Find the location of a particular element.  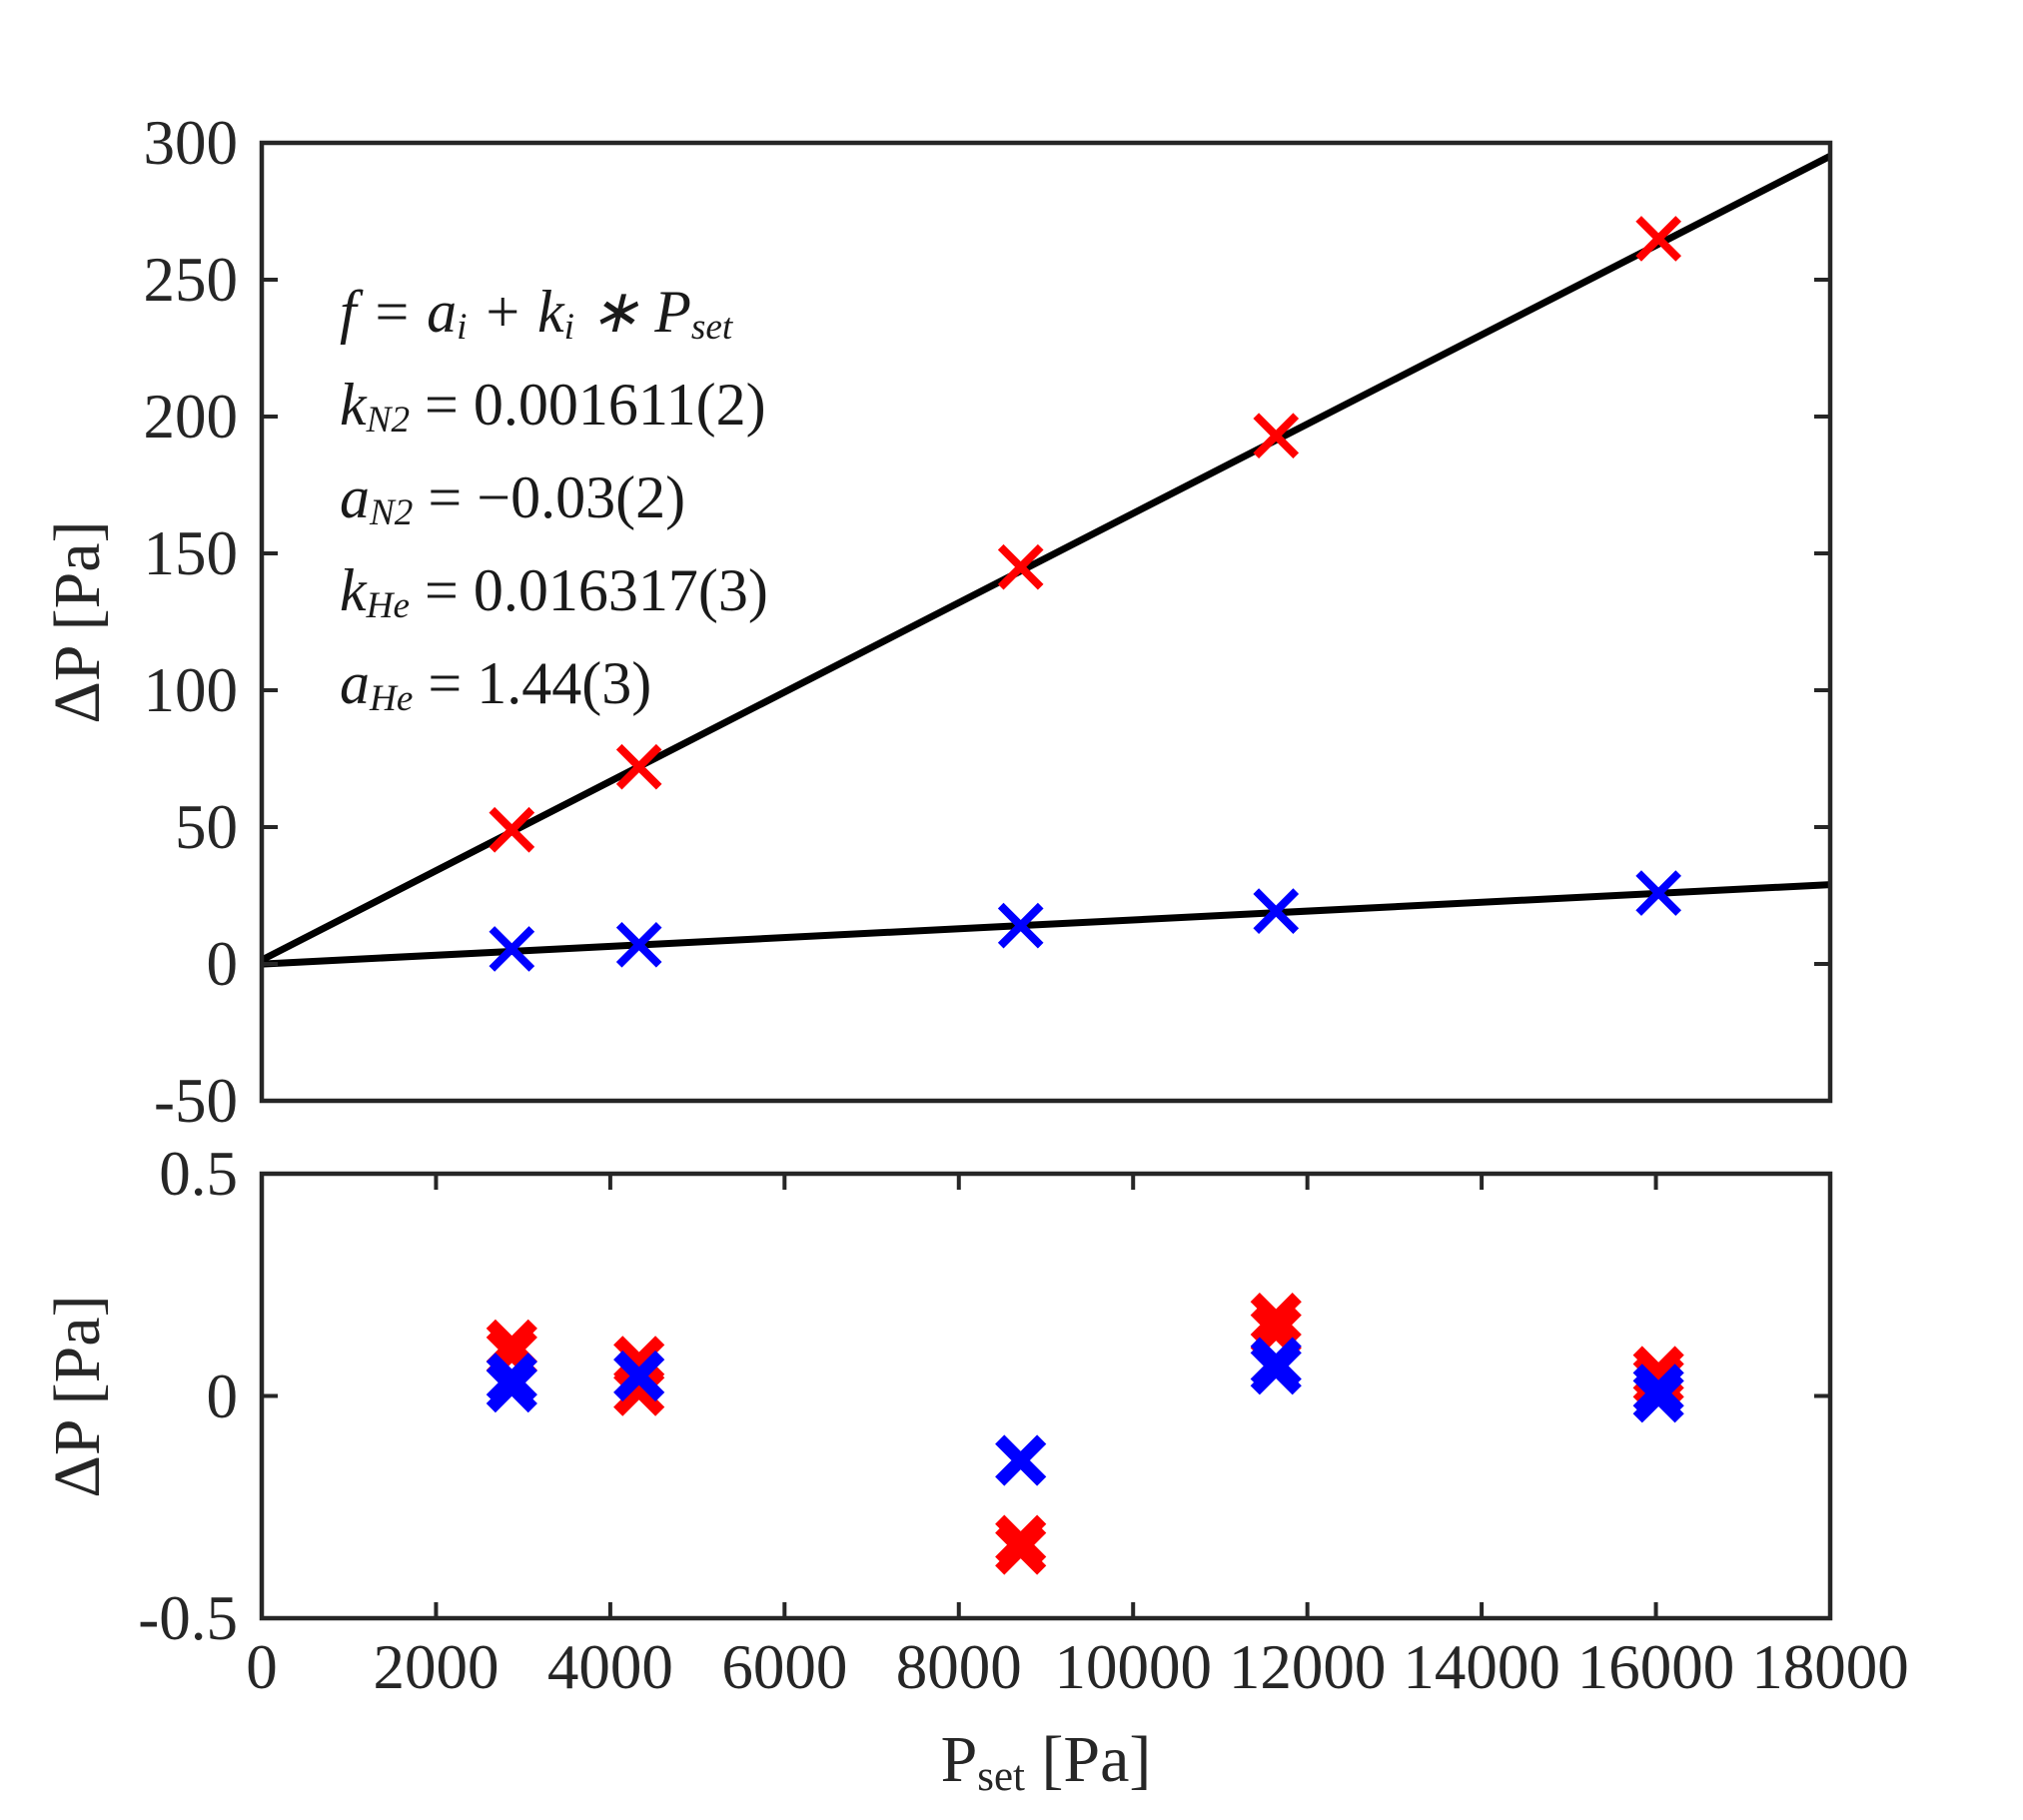

x-tick-label: 8000 is located at coordinates (958, 1667).